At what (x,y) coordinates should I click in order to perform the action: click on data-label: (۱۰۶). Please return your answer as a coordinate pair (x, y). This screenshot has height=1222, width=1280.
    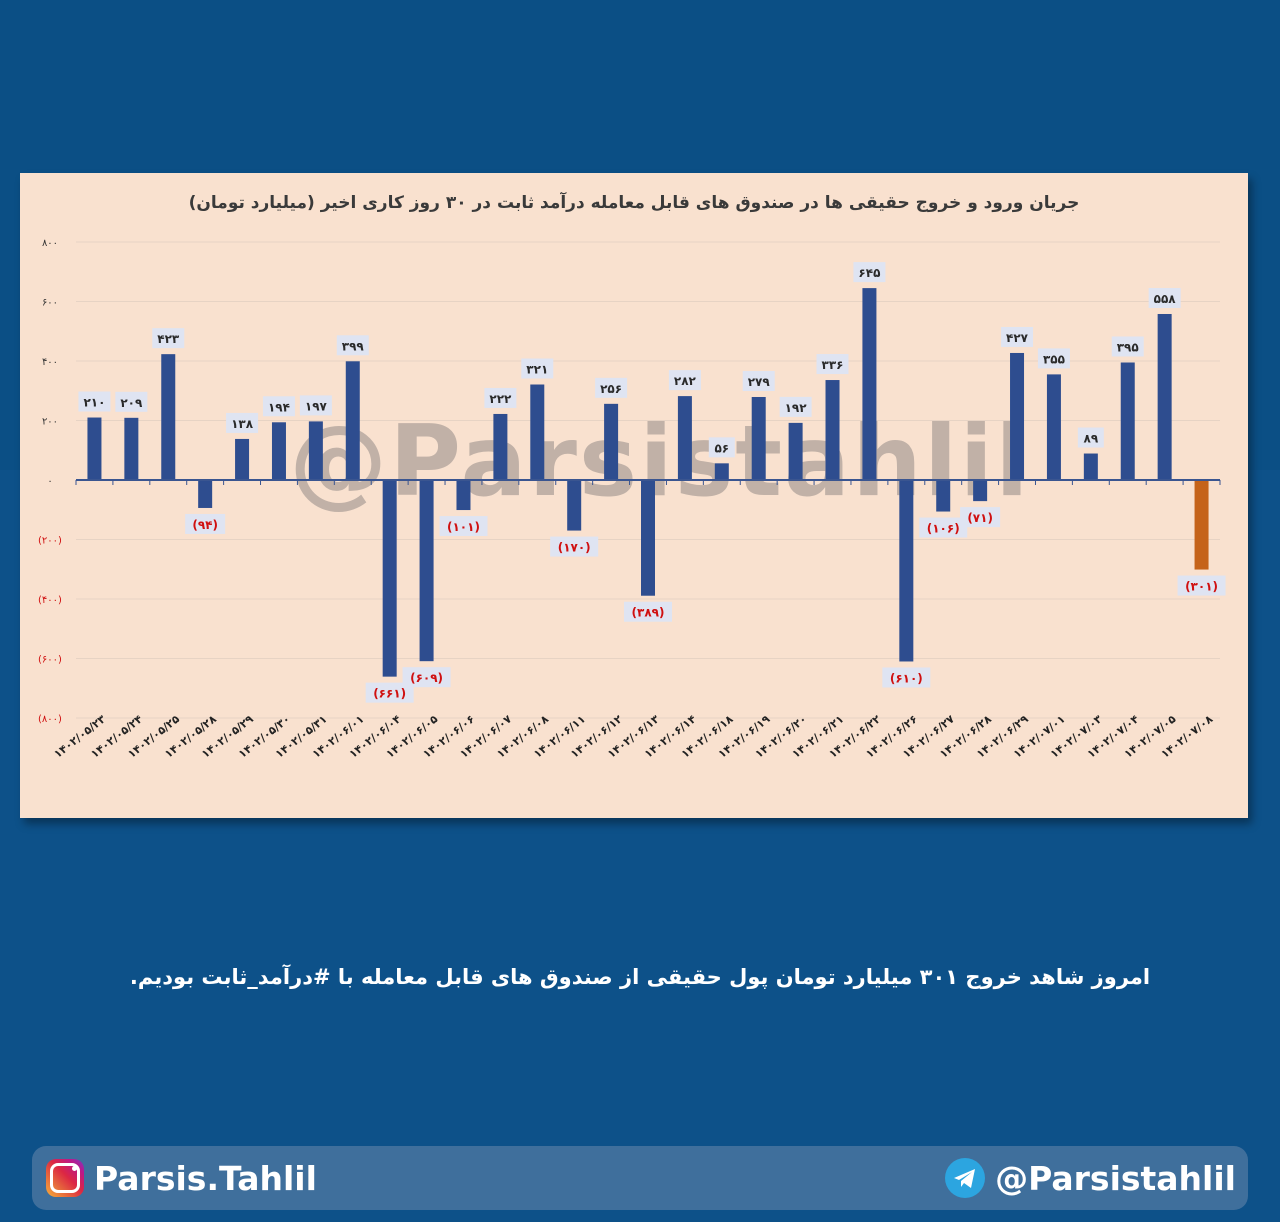
    Looking at the image, I should click on (943, 529).